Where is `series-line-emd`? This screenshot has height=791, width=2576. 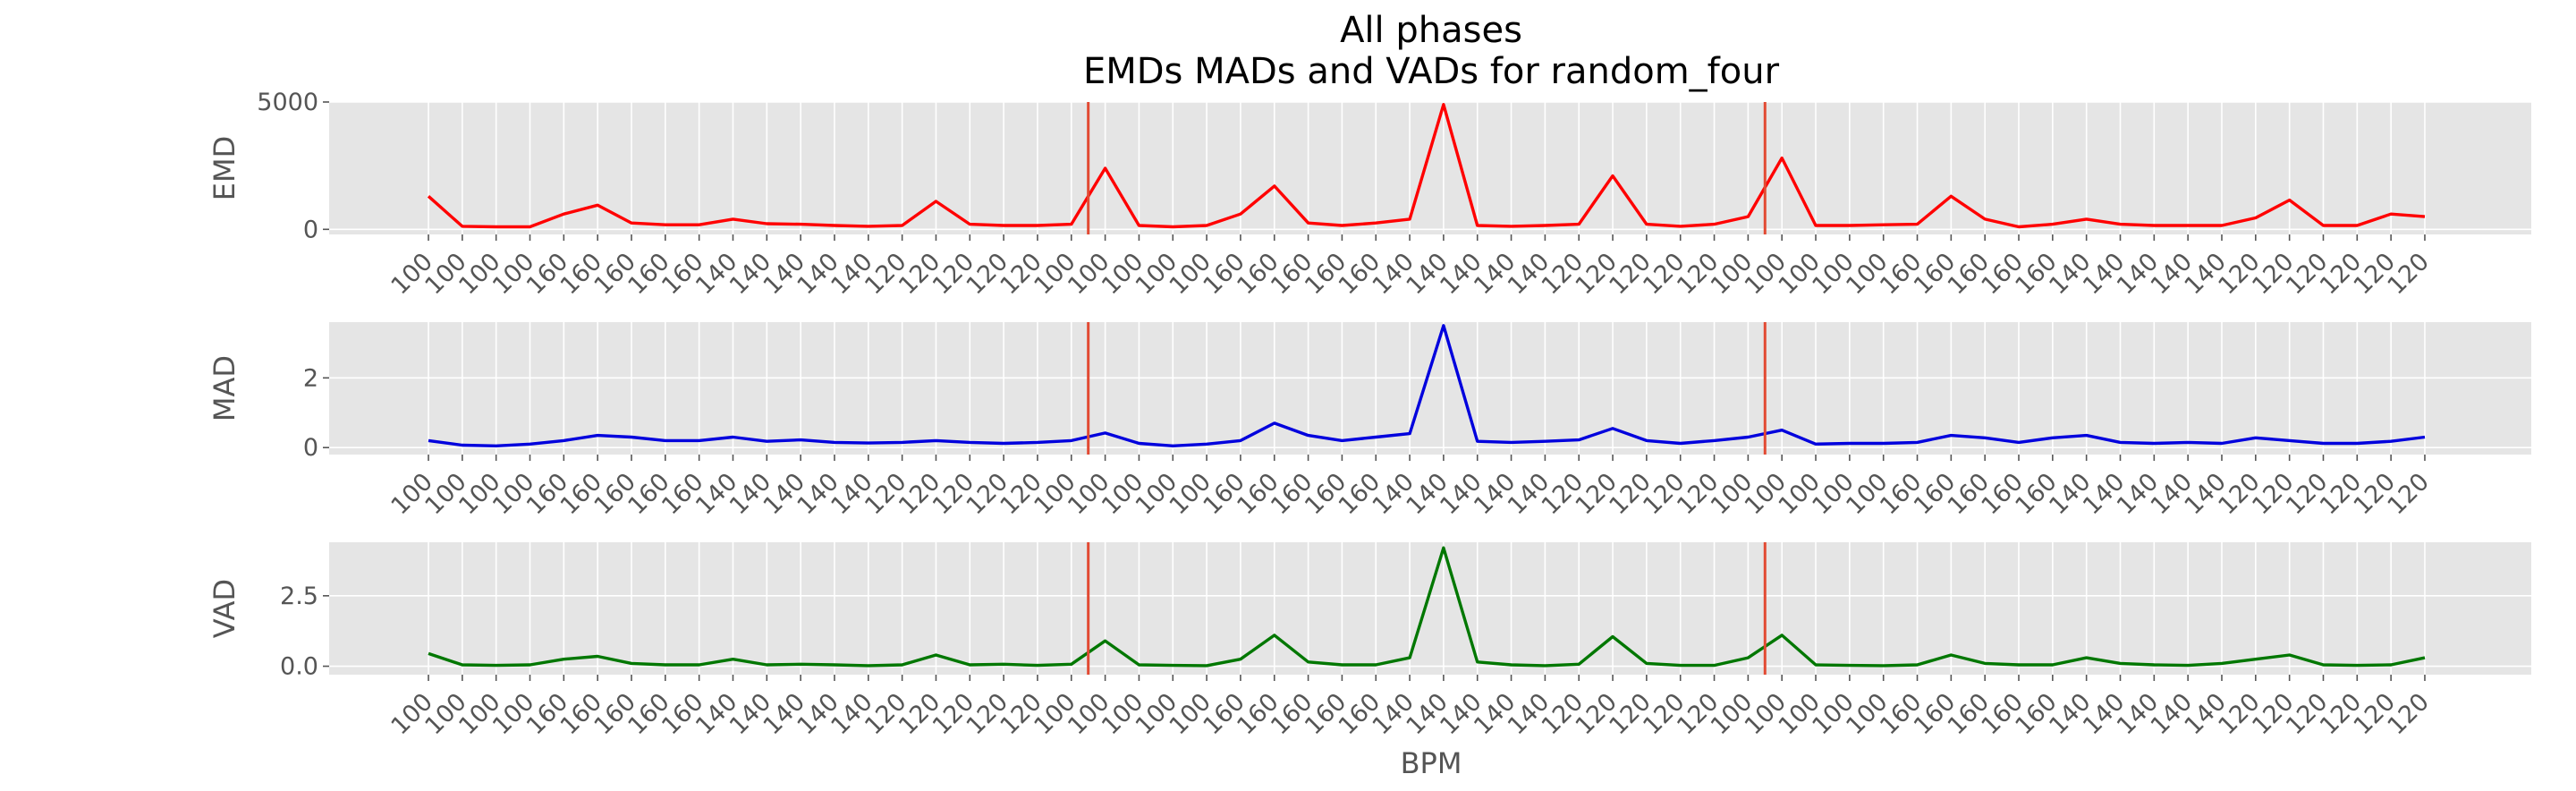 series-line-emd is located at coordinates (1426, 166).